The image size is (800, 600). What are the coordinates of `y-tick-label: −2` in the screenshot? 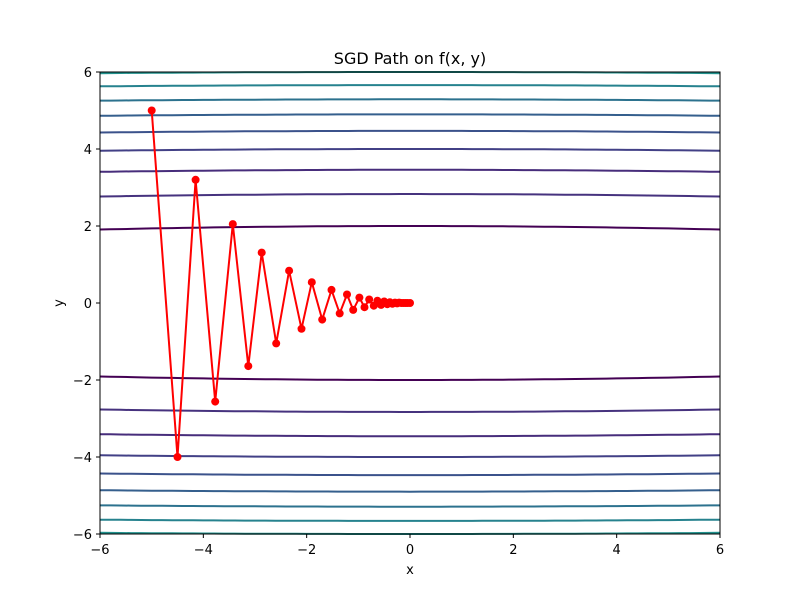 It's located at (82, 381).